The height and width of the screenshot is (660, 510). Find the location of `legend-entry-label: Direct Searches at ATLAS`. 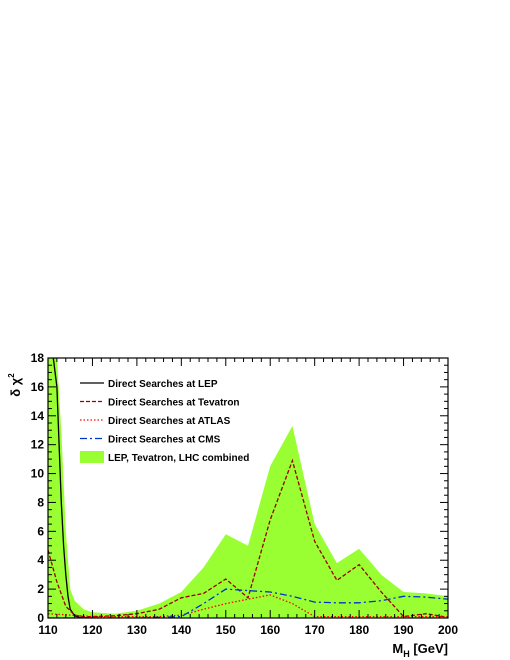

legend-entry-label: Direct Searches at ATLAS is located at coordinates (169, 421).